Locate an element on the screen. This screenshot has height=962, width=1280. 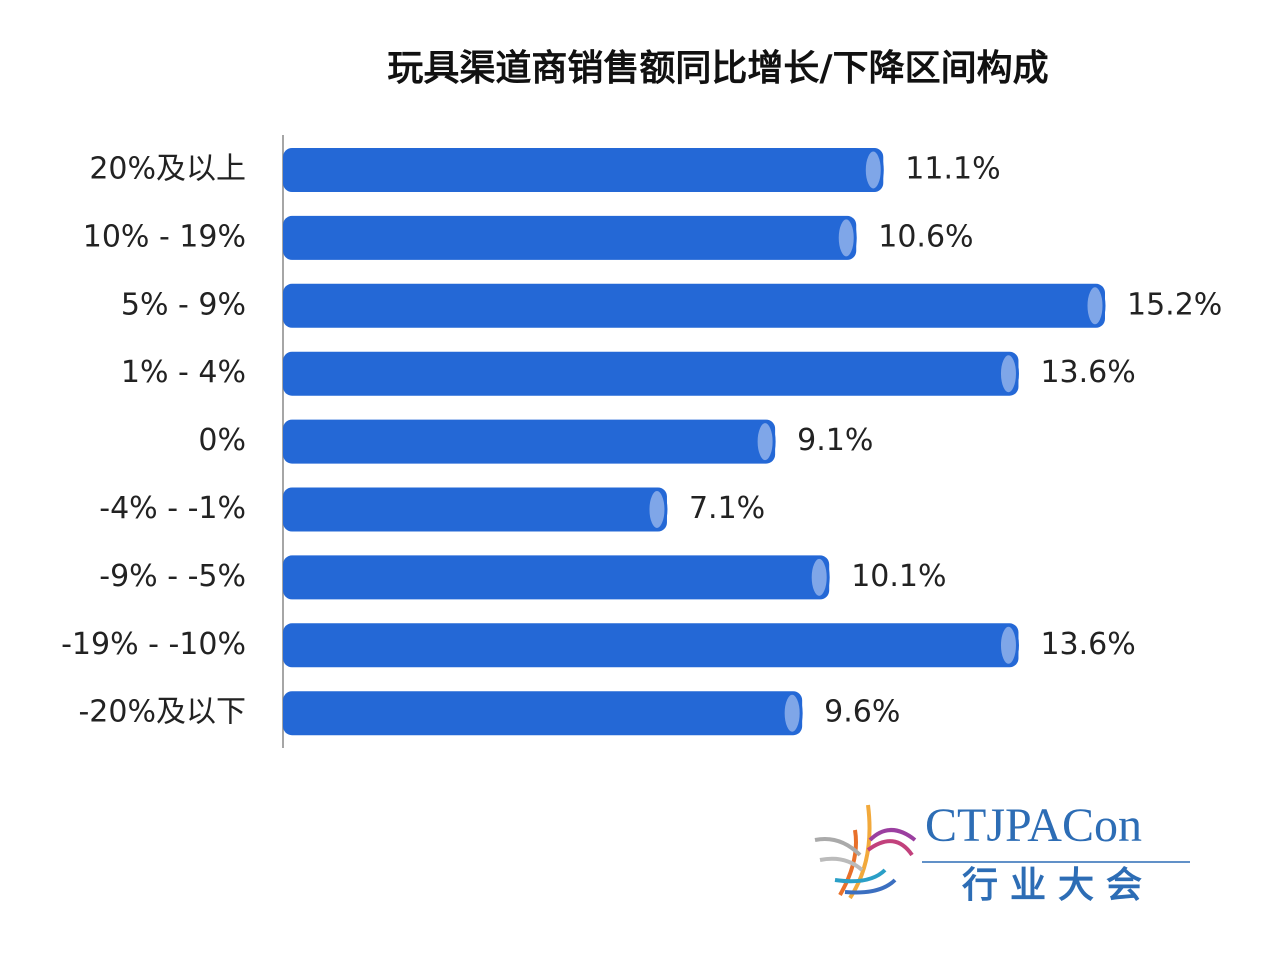
value-label: 7.1% is located at coordinates (727, 508).